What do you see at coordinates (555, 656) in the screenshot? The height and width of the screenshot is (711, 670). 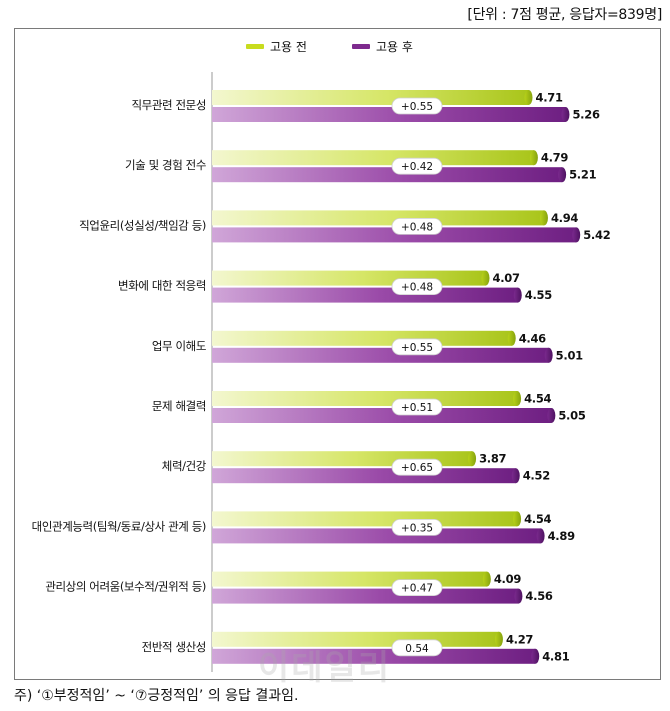 I see `data-label-after: 4.81` at bounding box center [555, 656].